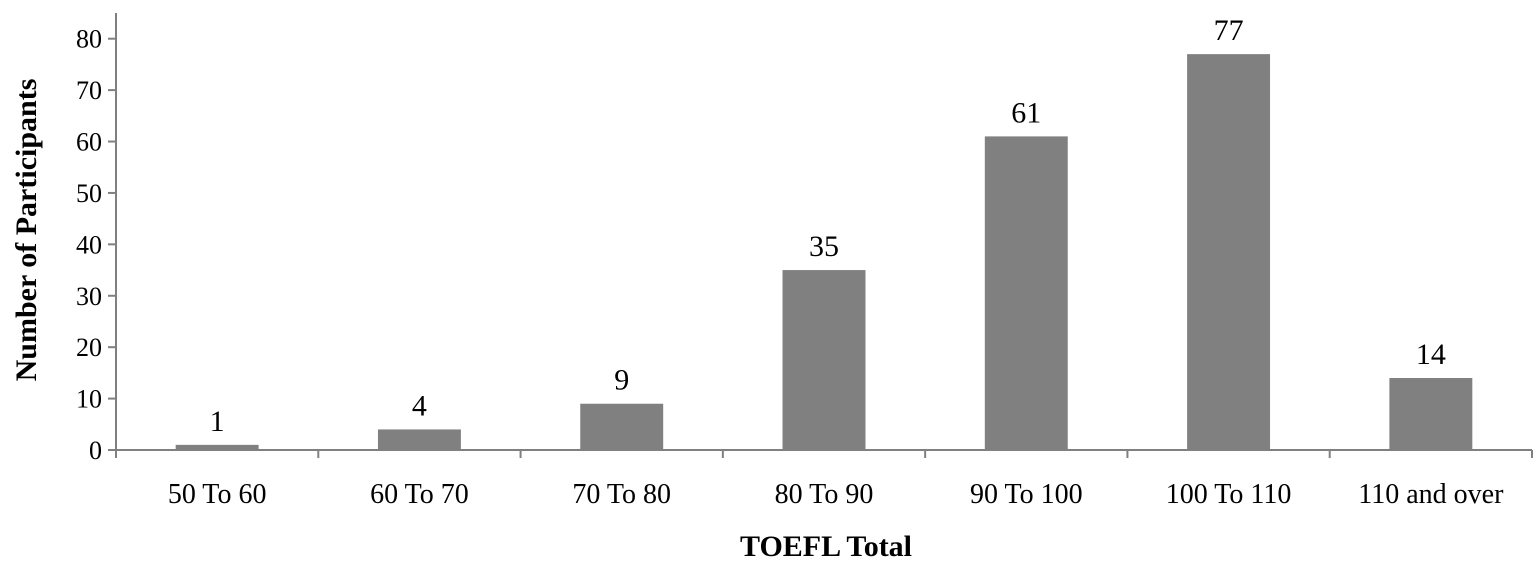  Describe the element at coordinates (89, 193) in the screenshot. I see `y-tick-label: 50` at that location.